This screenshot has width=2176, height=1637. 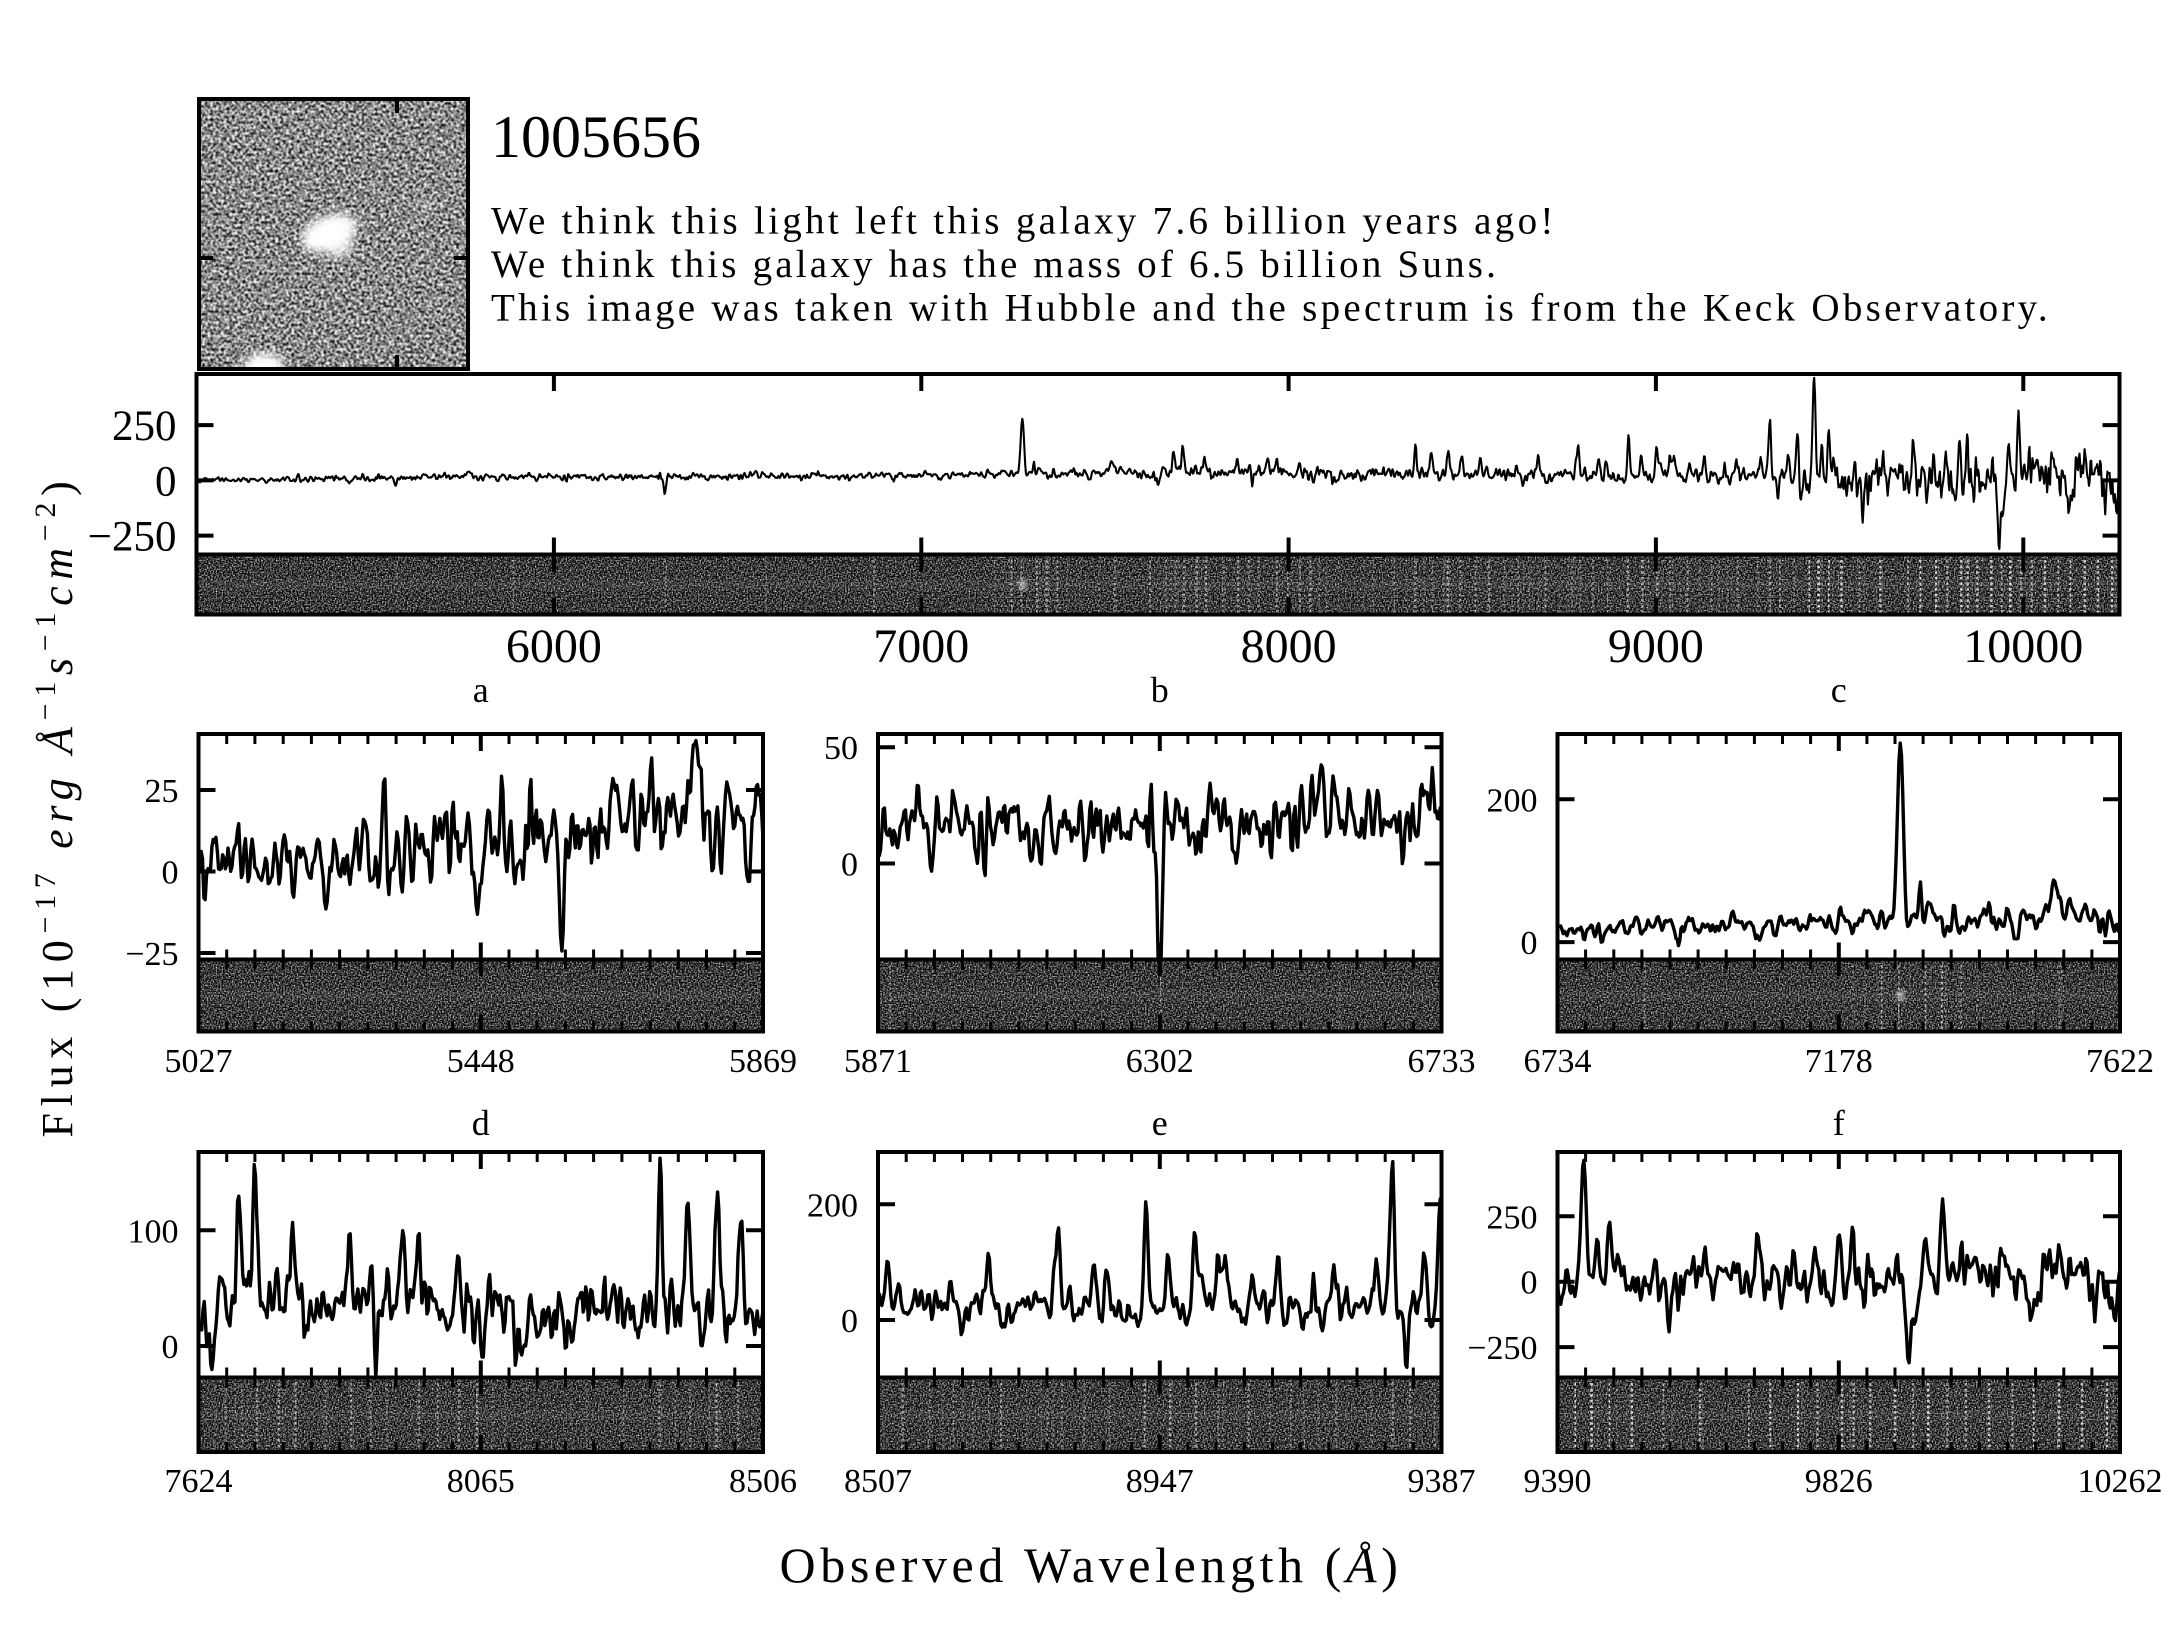 What do you see at coordinates (1160, 1123) in the screenshot?
I see `svg-text: e` at bounding box center [1160, 1123].